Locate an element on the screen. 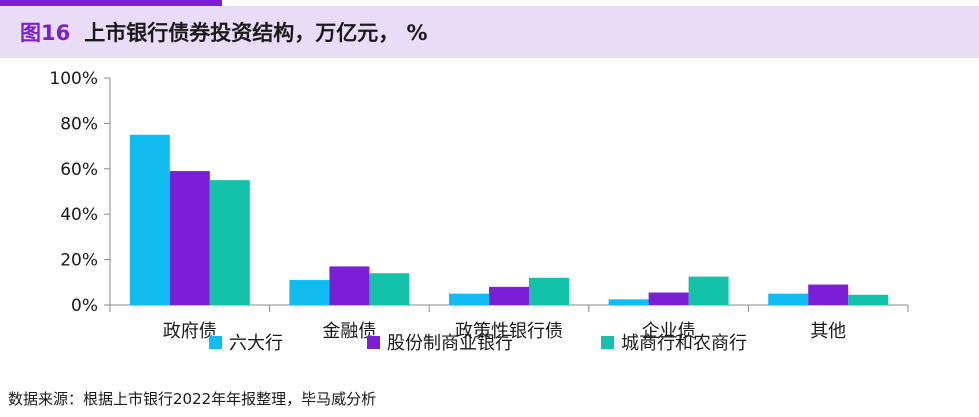 The image size is (979, 417). title-band: 图16 上市银行债券投资结构，万亿元， % is located at coordinates (489, 32).